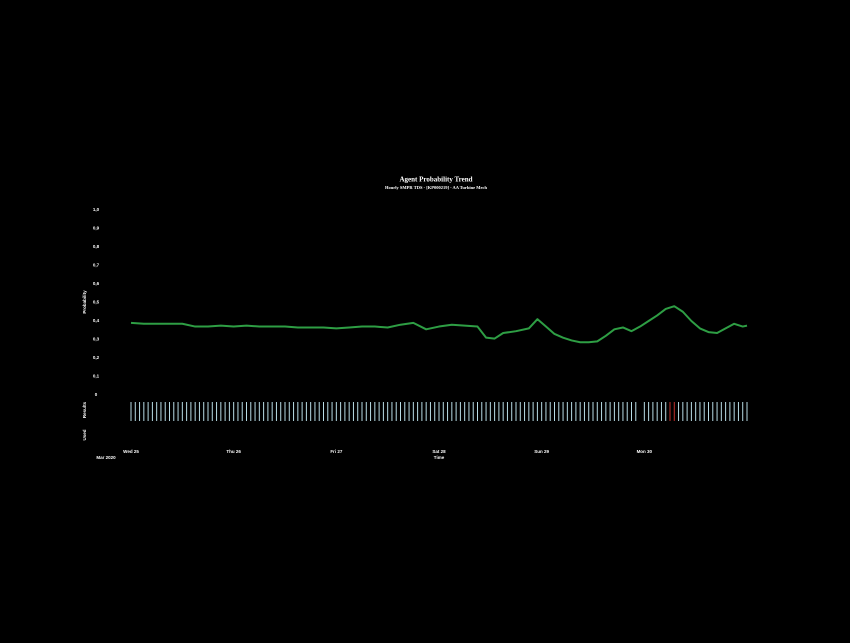 The width and height of the screenshot is (850, 643). Describe the element at coordinates (96, 246) in the screenshot. I see `y-tick-label: 0,8` at that location.